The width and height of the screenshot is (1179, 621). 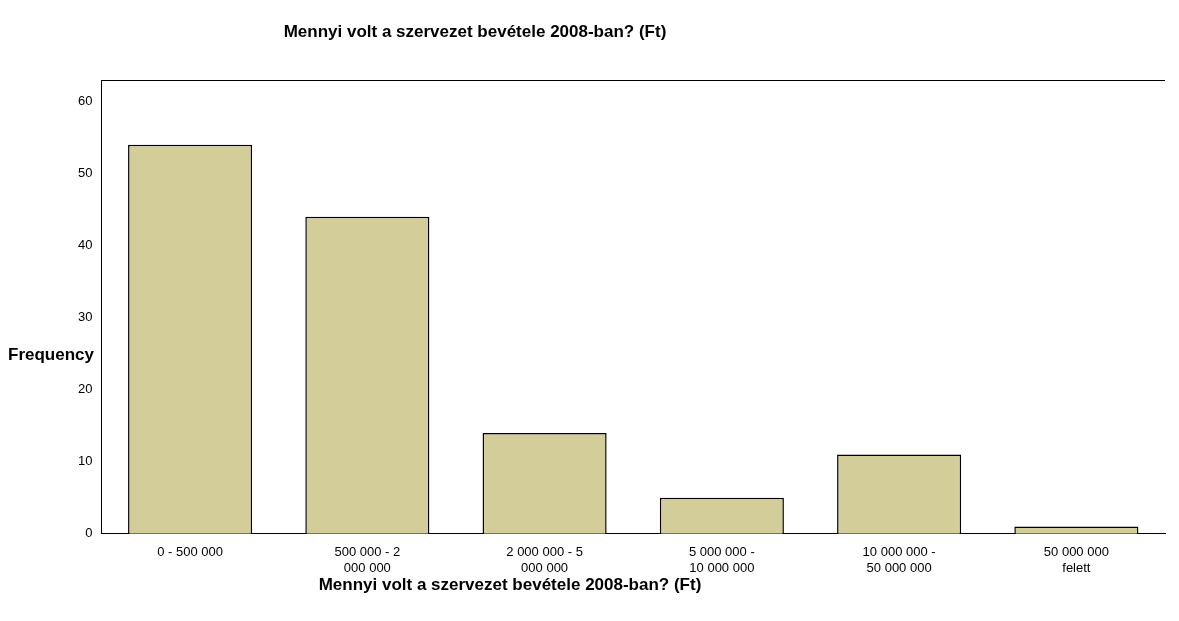 I want to click on y-tick-label: 60, so click(x=85, y=101).